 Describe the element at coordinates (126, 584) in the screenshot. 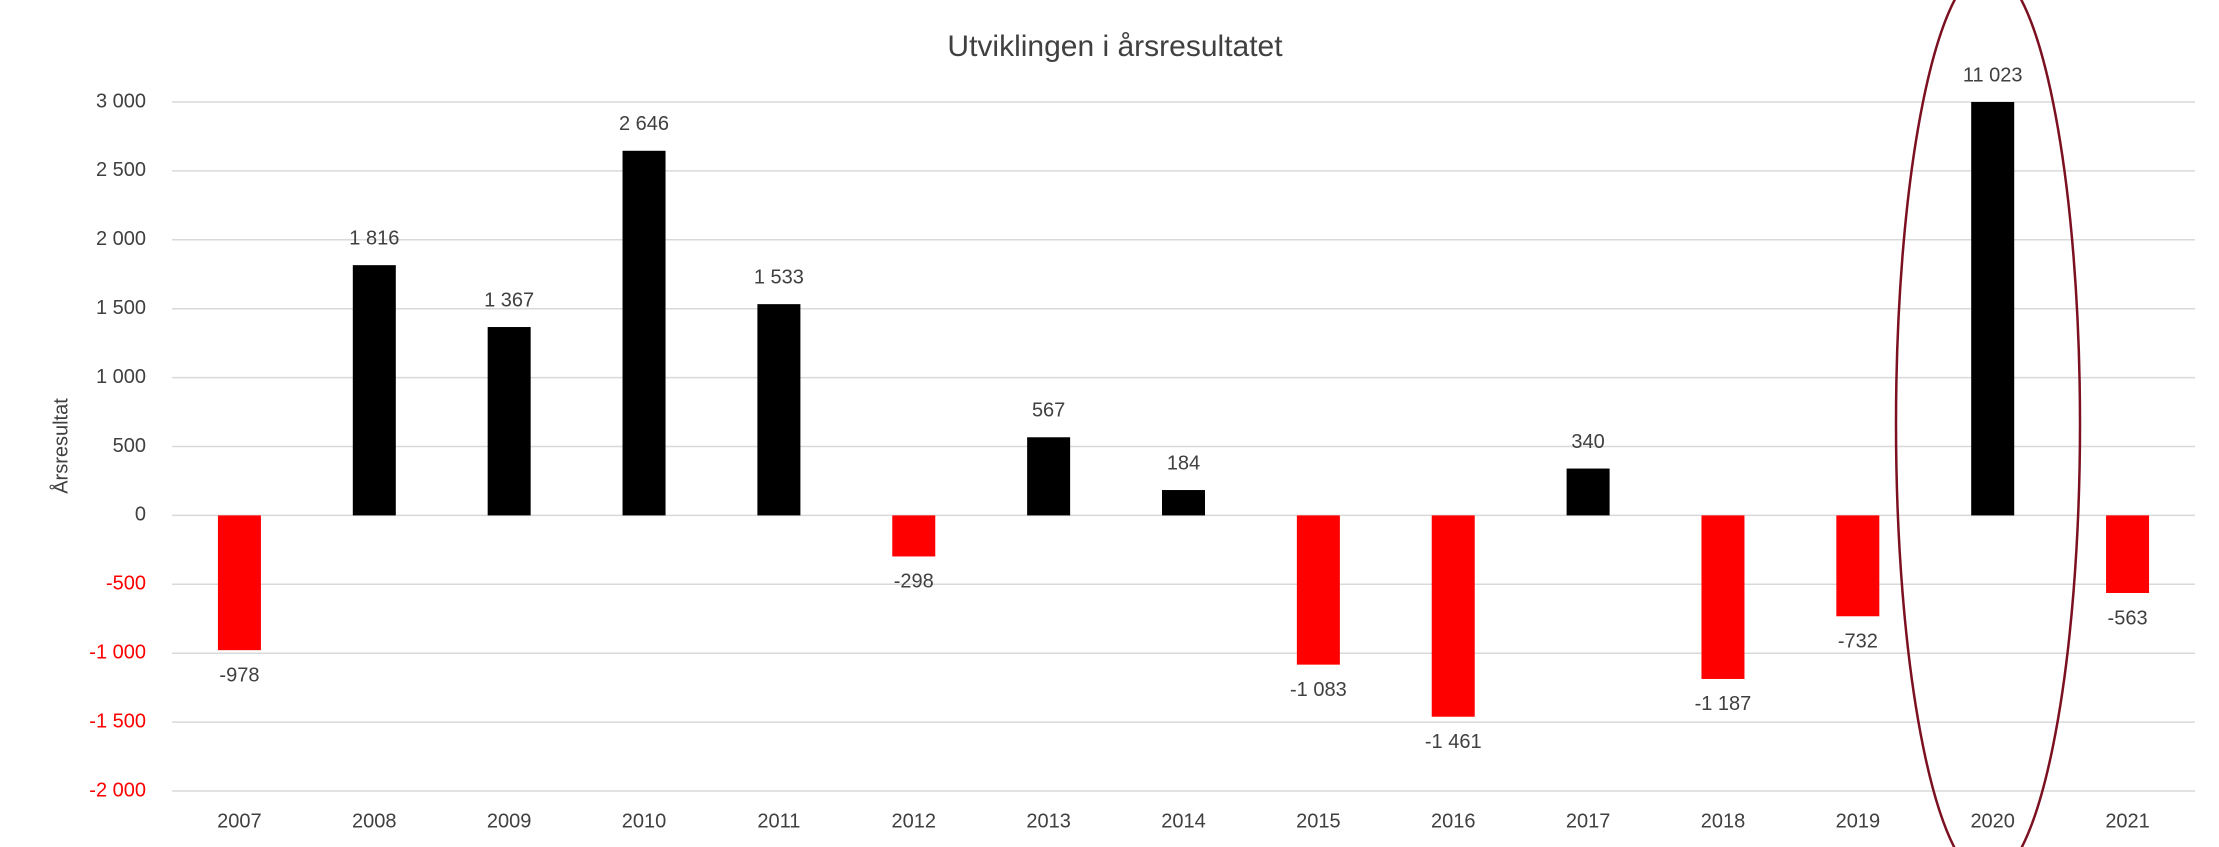

I see `y-tick-label: -500` at that location.